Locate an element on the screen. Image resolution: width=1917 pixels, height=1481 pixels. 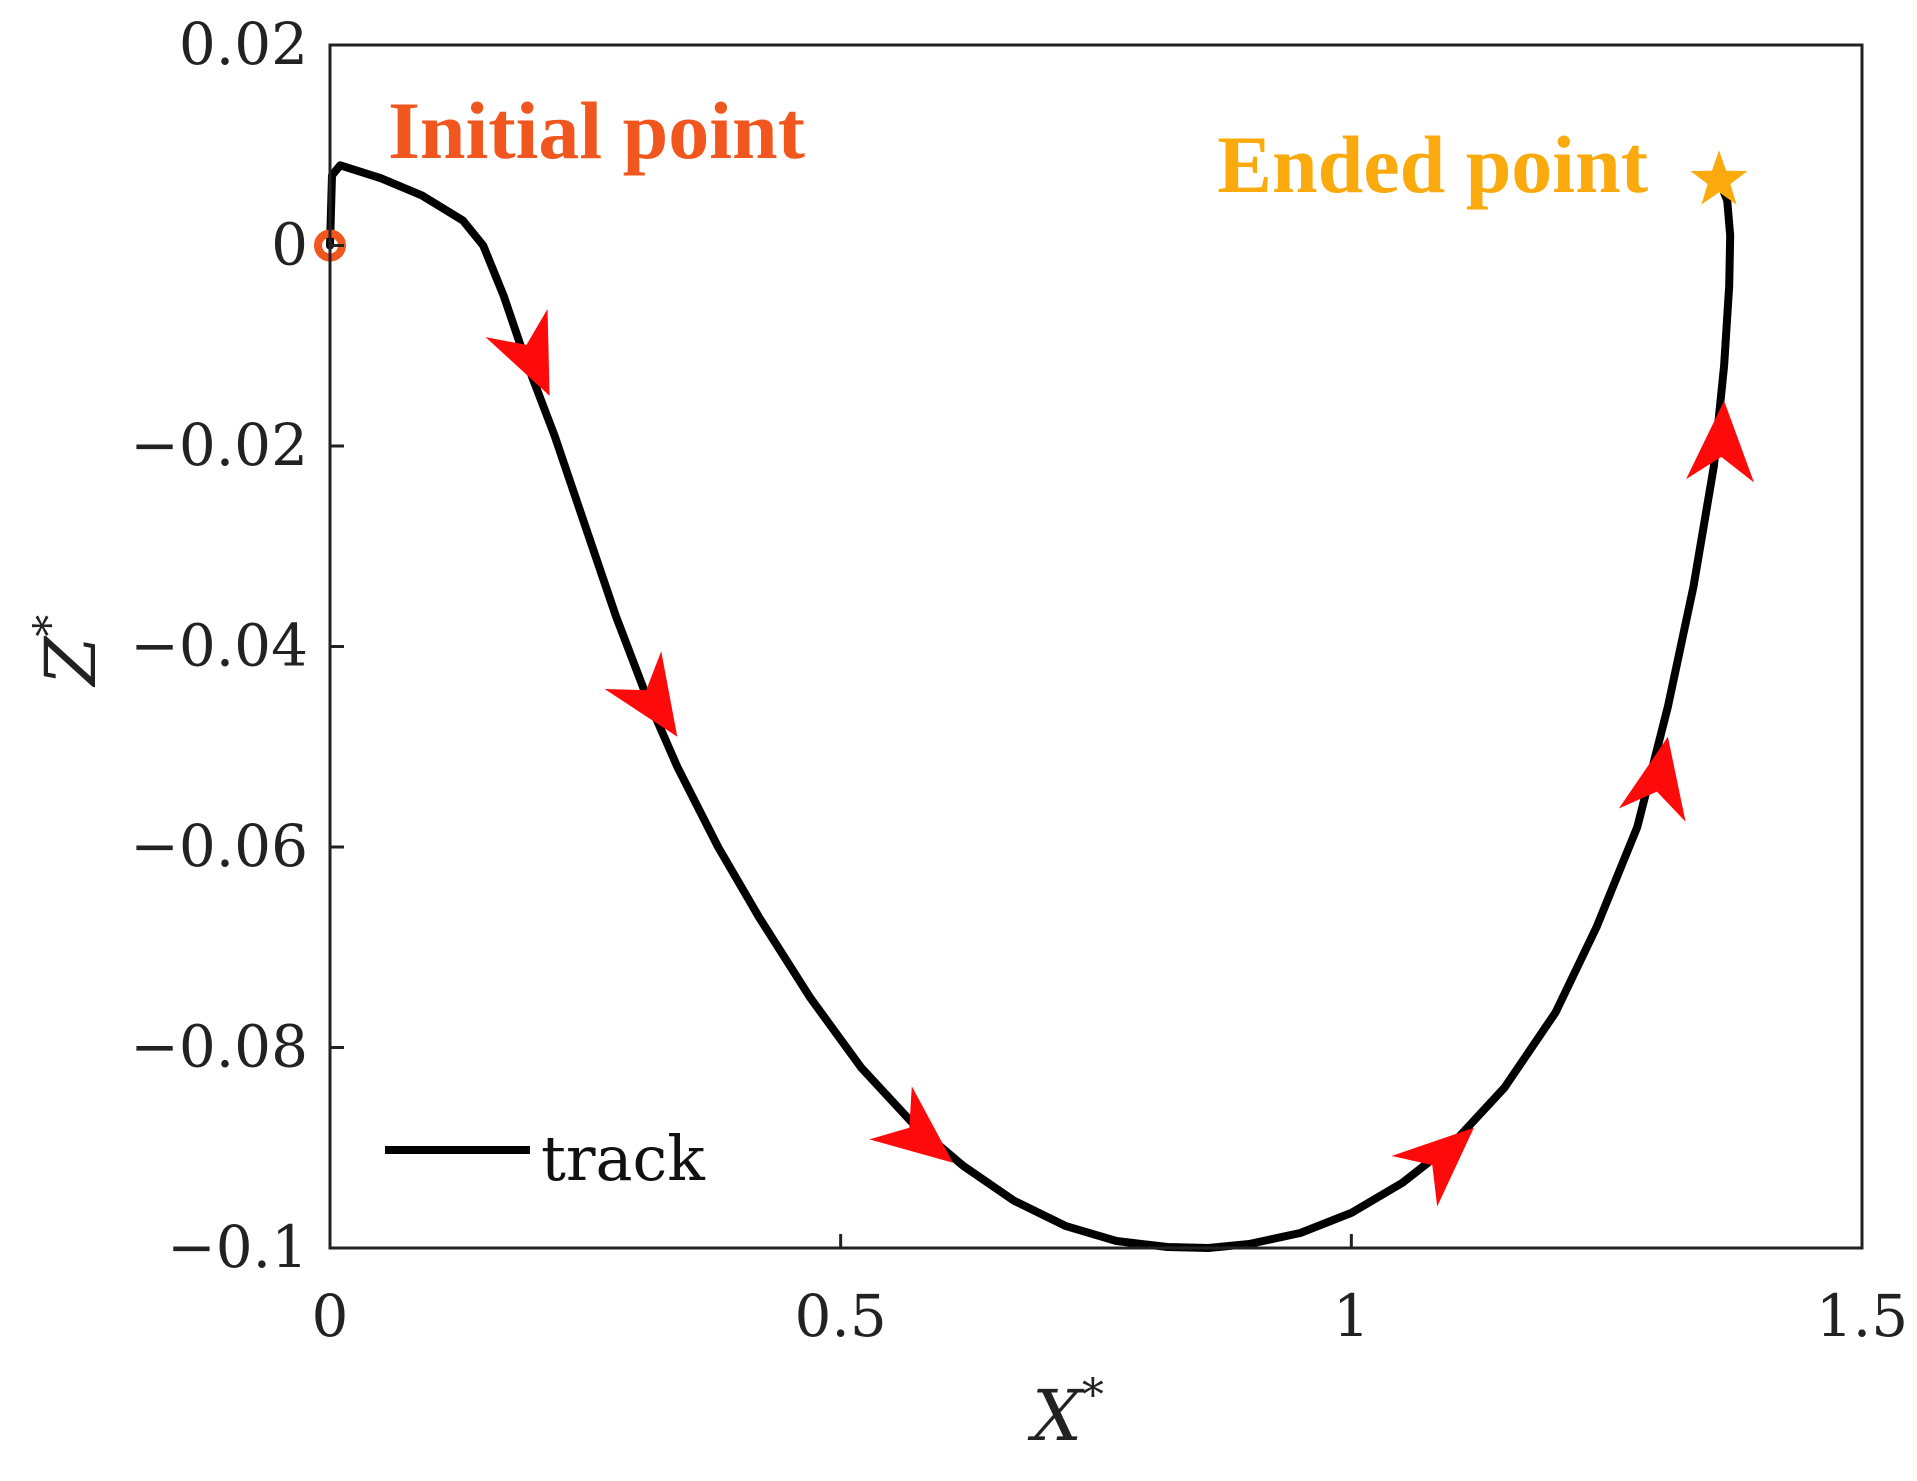
x-tick-label: 0 is located at coordinates (330, 1316).